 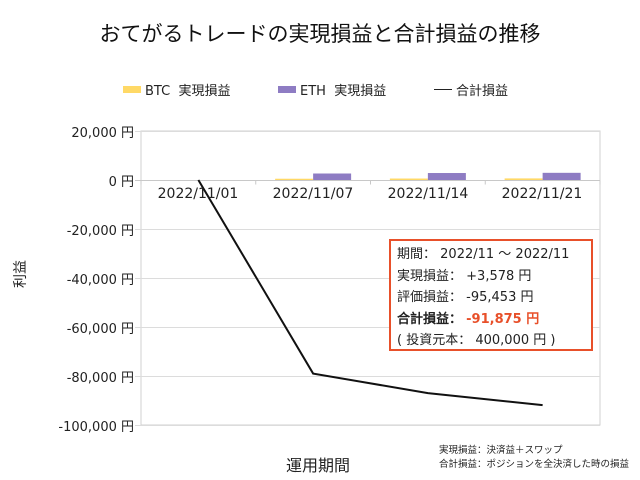 What do you see at coordinates (501, 450) in the screenshot?
I see `footnote-realized: 実現損益：決済益＋スワップ` at bounding box center [501, 450].